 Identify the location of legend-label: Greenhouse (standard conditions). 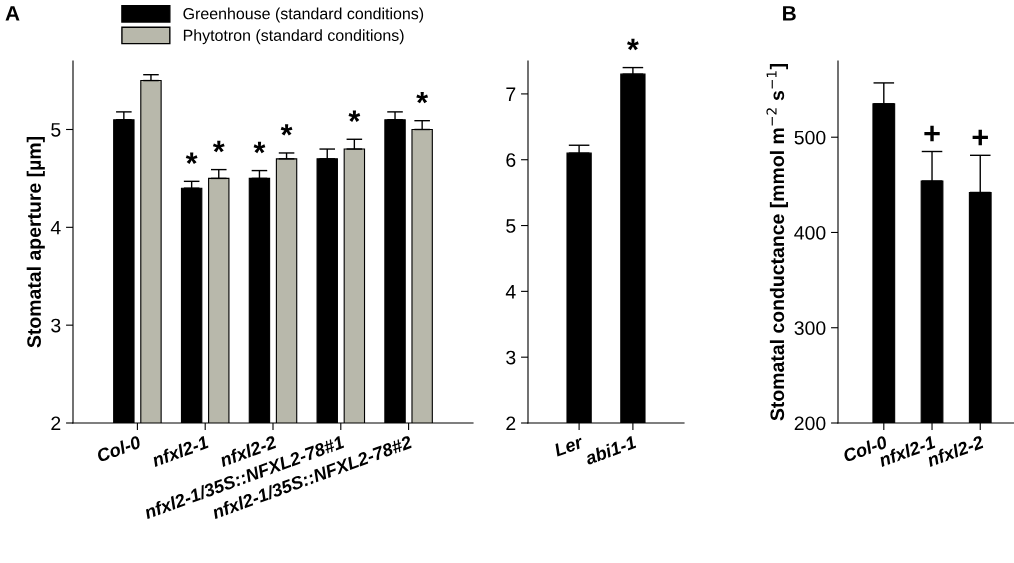
(303, 15).